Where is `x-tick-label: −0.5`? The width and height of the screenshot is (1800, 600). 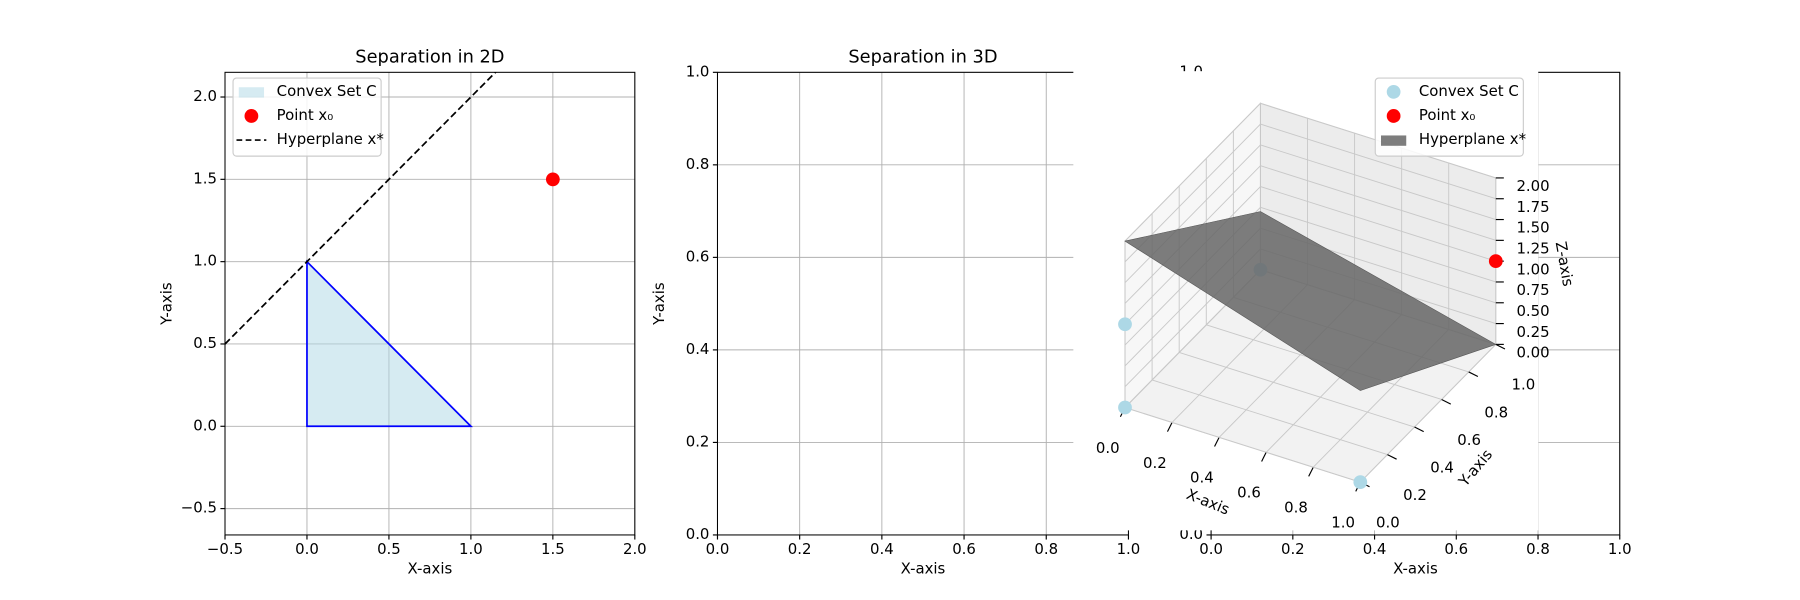 x-tick-label: −0.5 is located at coordinates (225, 549).